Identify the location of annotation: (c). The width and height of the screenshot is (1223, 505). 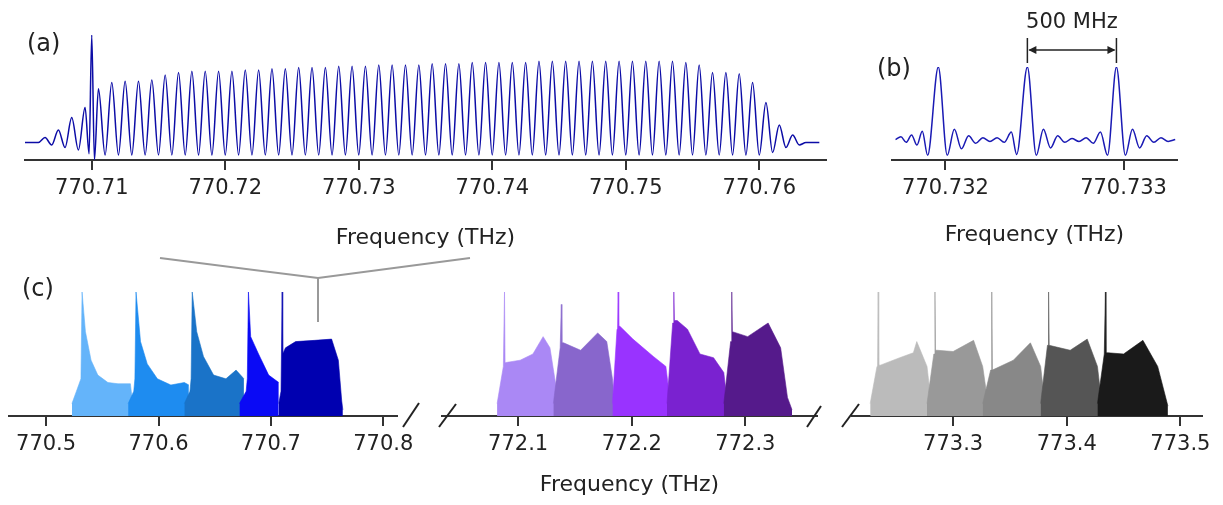
(38, 288).